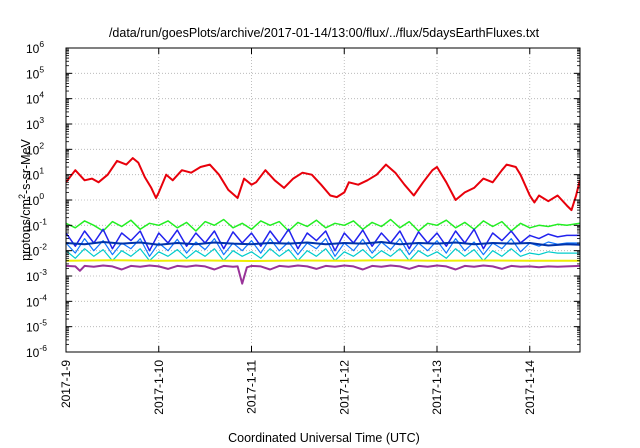 Image resolution: width=640 pixels, height=448 pixels. What do you see at coordinates (66, 384) in the screenshot?
I see `x-tick-label: 2017-1-9` at bounding box center [66, 384].